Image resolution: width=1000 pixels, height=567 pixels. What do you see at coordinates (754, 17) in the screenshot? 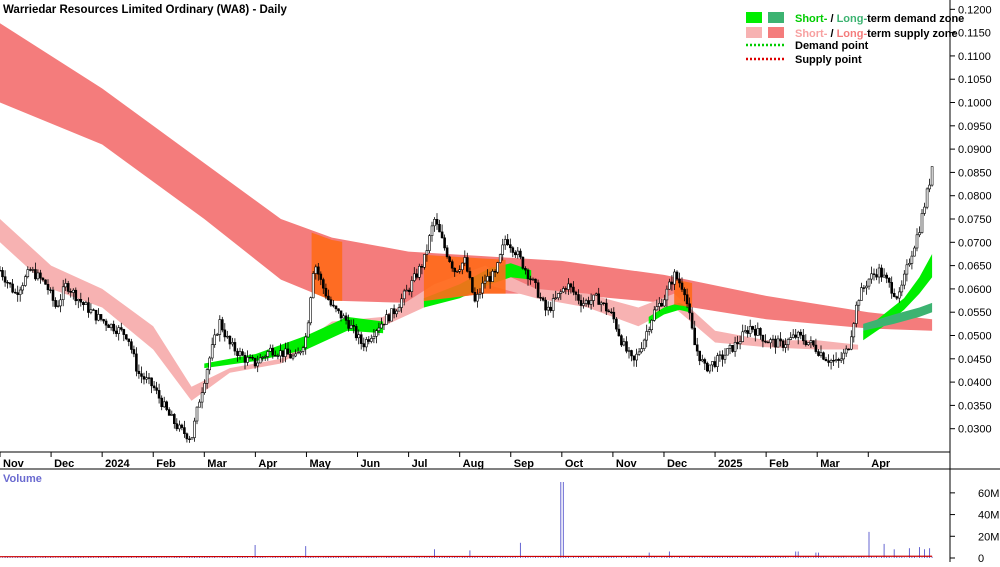
I see `legend-swatch-short-demand` at bounding box center [754, 17].